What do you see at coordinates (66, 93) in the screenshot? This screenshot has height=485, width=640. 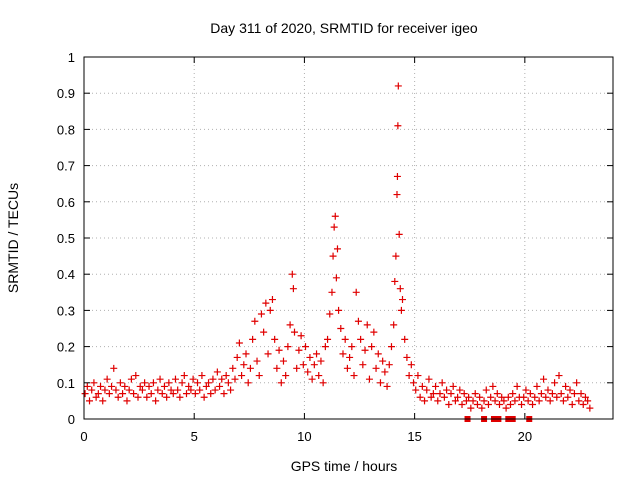 I see `y-tick-label: 0.9` at bounding box center [66, 93].